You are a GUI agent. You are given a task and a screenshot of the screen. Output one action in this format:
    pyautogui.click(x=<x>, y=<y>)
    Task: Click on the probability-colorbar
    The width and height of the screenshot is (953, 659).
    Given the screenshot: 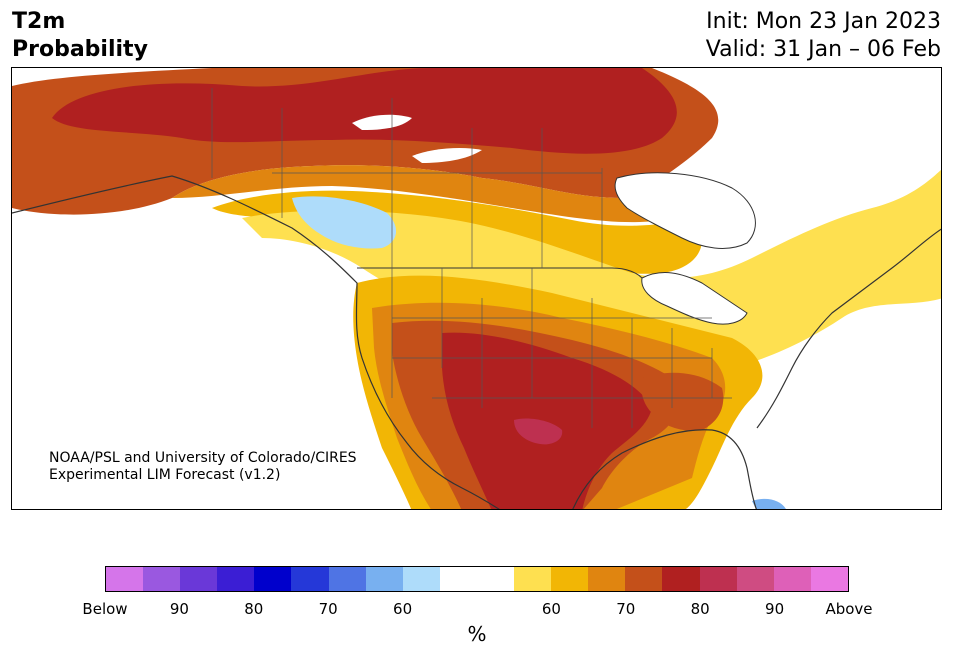 What is the action you would take?
    pyautogui.click(x=477, y=579)
    